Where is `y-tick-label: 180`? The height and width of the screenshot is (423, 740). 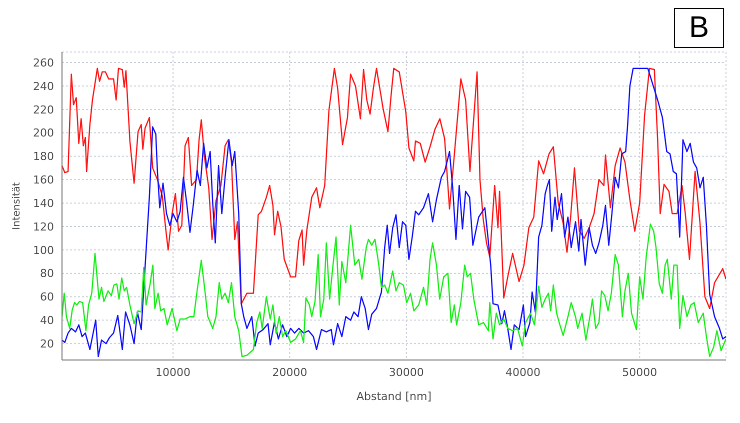 y-tick-label: 180 is located at coordinates (43, 157).